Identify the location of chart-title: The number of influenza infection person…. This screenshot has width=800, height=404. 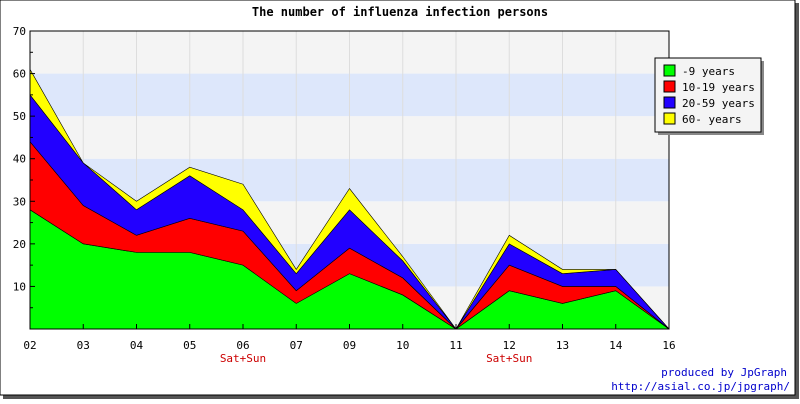
(400, 12).